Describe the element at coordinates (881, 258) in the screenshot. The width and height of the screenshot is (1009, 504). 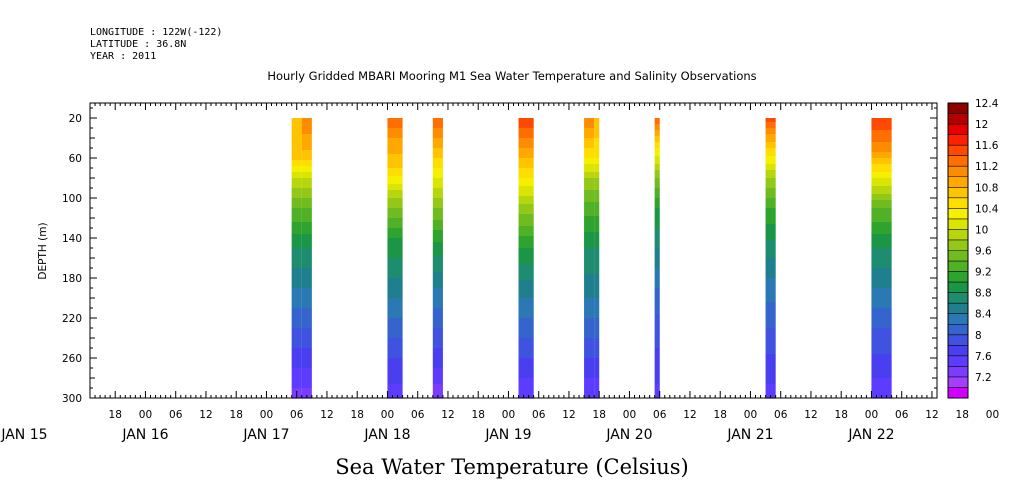
I see `data-column` at that location.